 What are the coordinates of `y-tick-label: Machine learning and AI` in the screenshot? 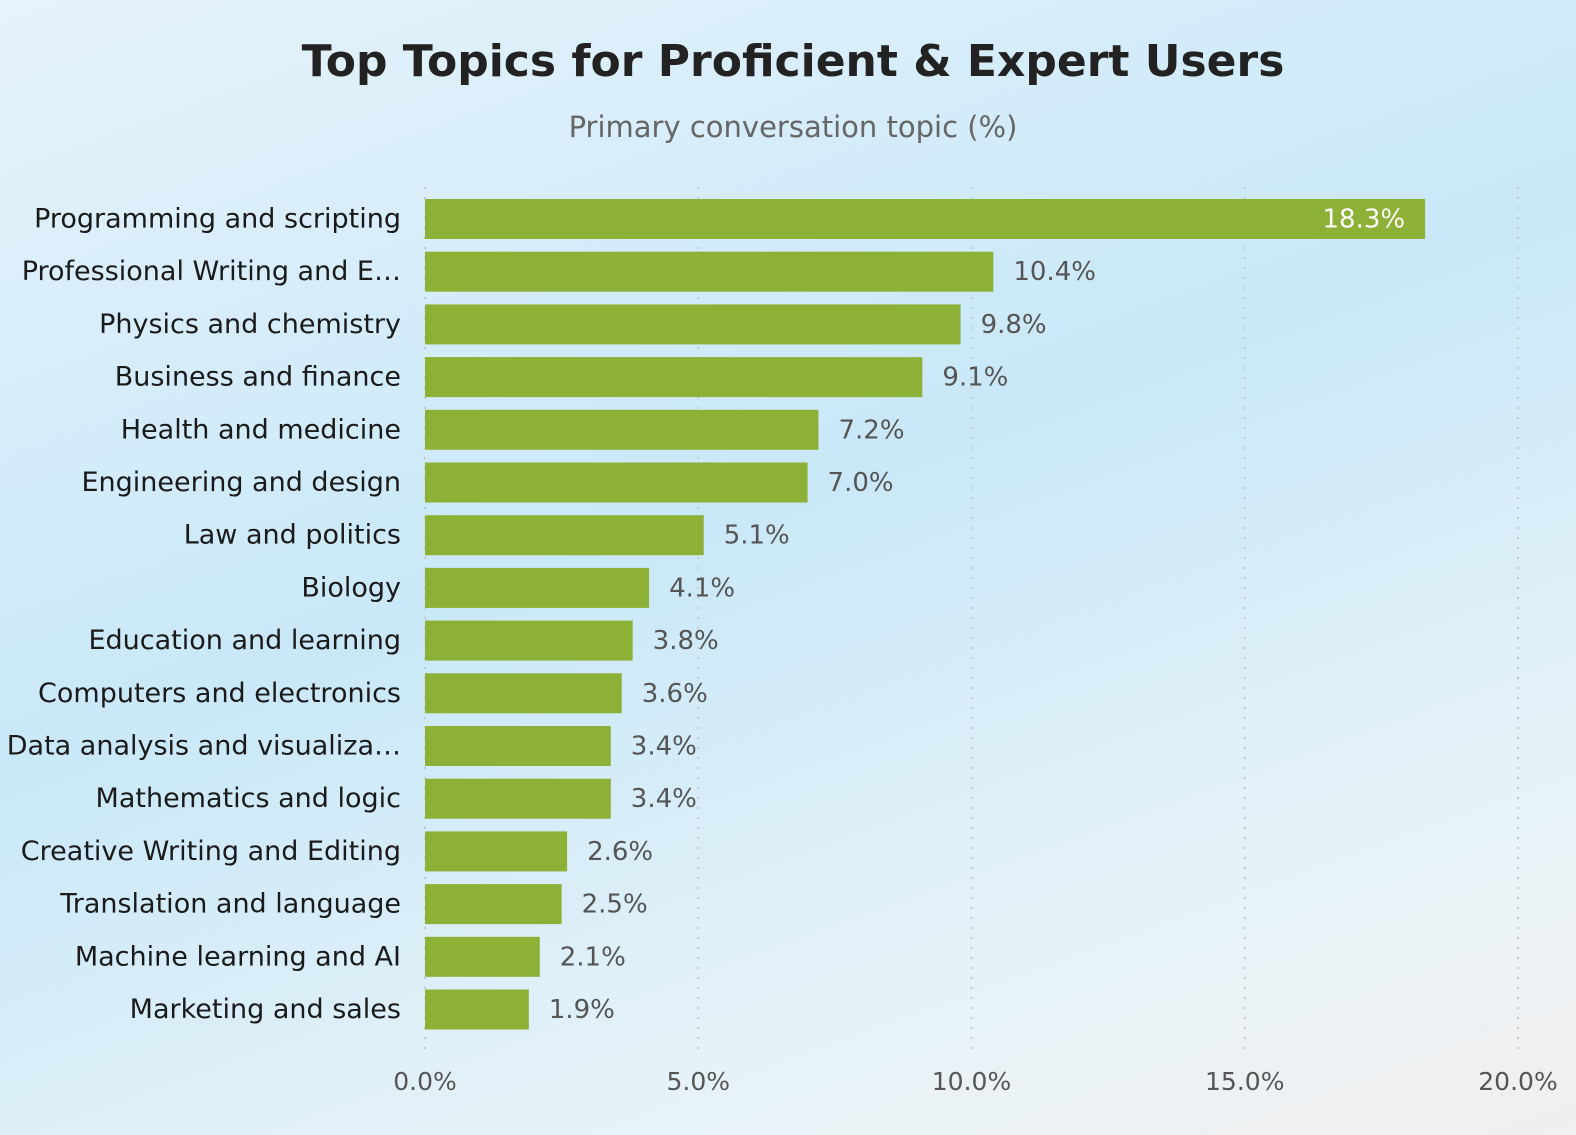 It's located at (238, 956).